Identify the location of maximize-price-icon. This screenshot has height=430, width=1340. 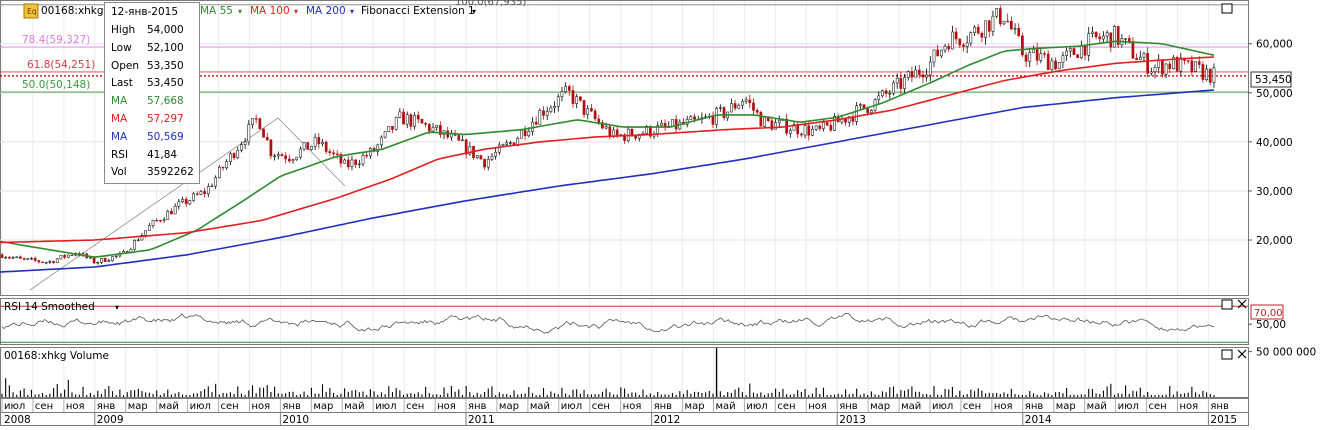
(1227, 8).